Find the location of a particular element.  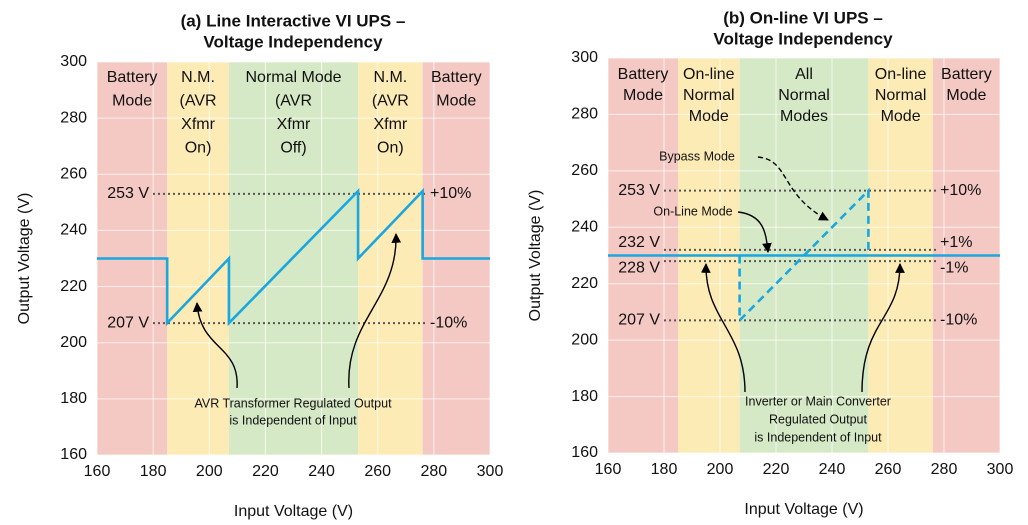

reference-label: +1% is located at coordinates (956, 242).